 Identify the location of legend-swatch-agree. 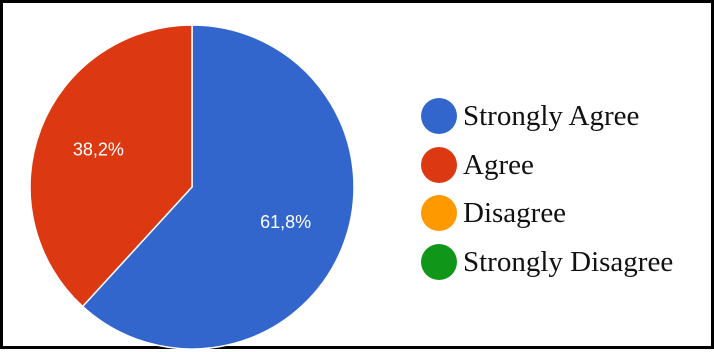
(439, 164).